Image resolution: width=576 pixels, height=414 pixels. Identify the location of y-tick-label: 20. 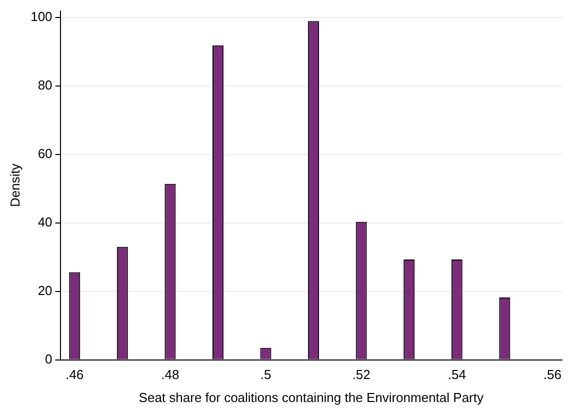
(45, 290).